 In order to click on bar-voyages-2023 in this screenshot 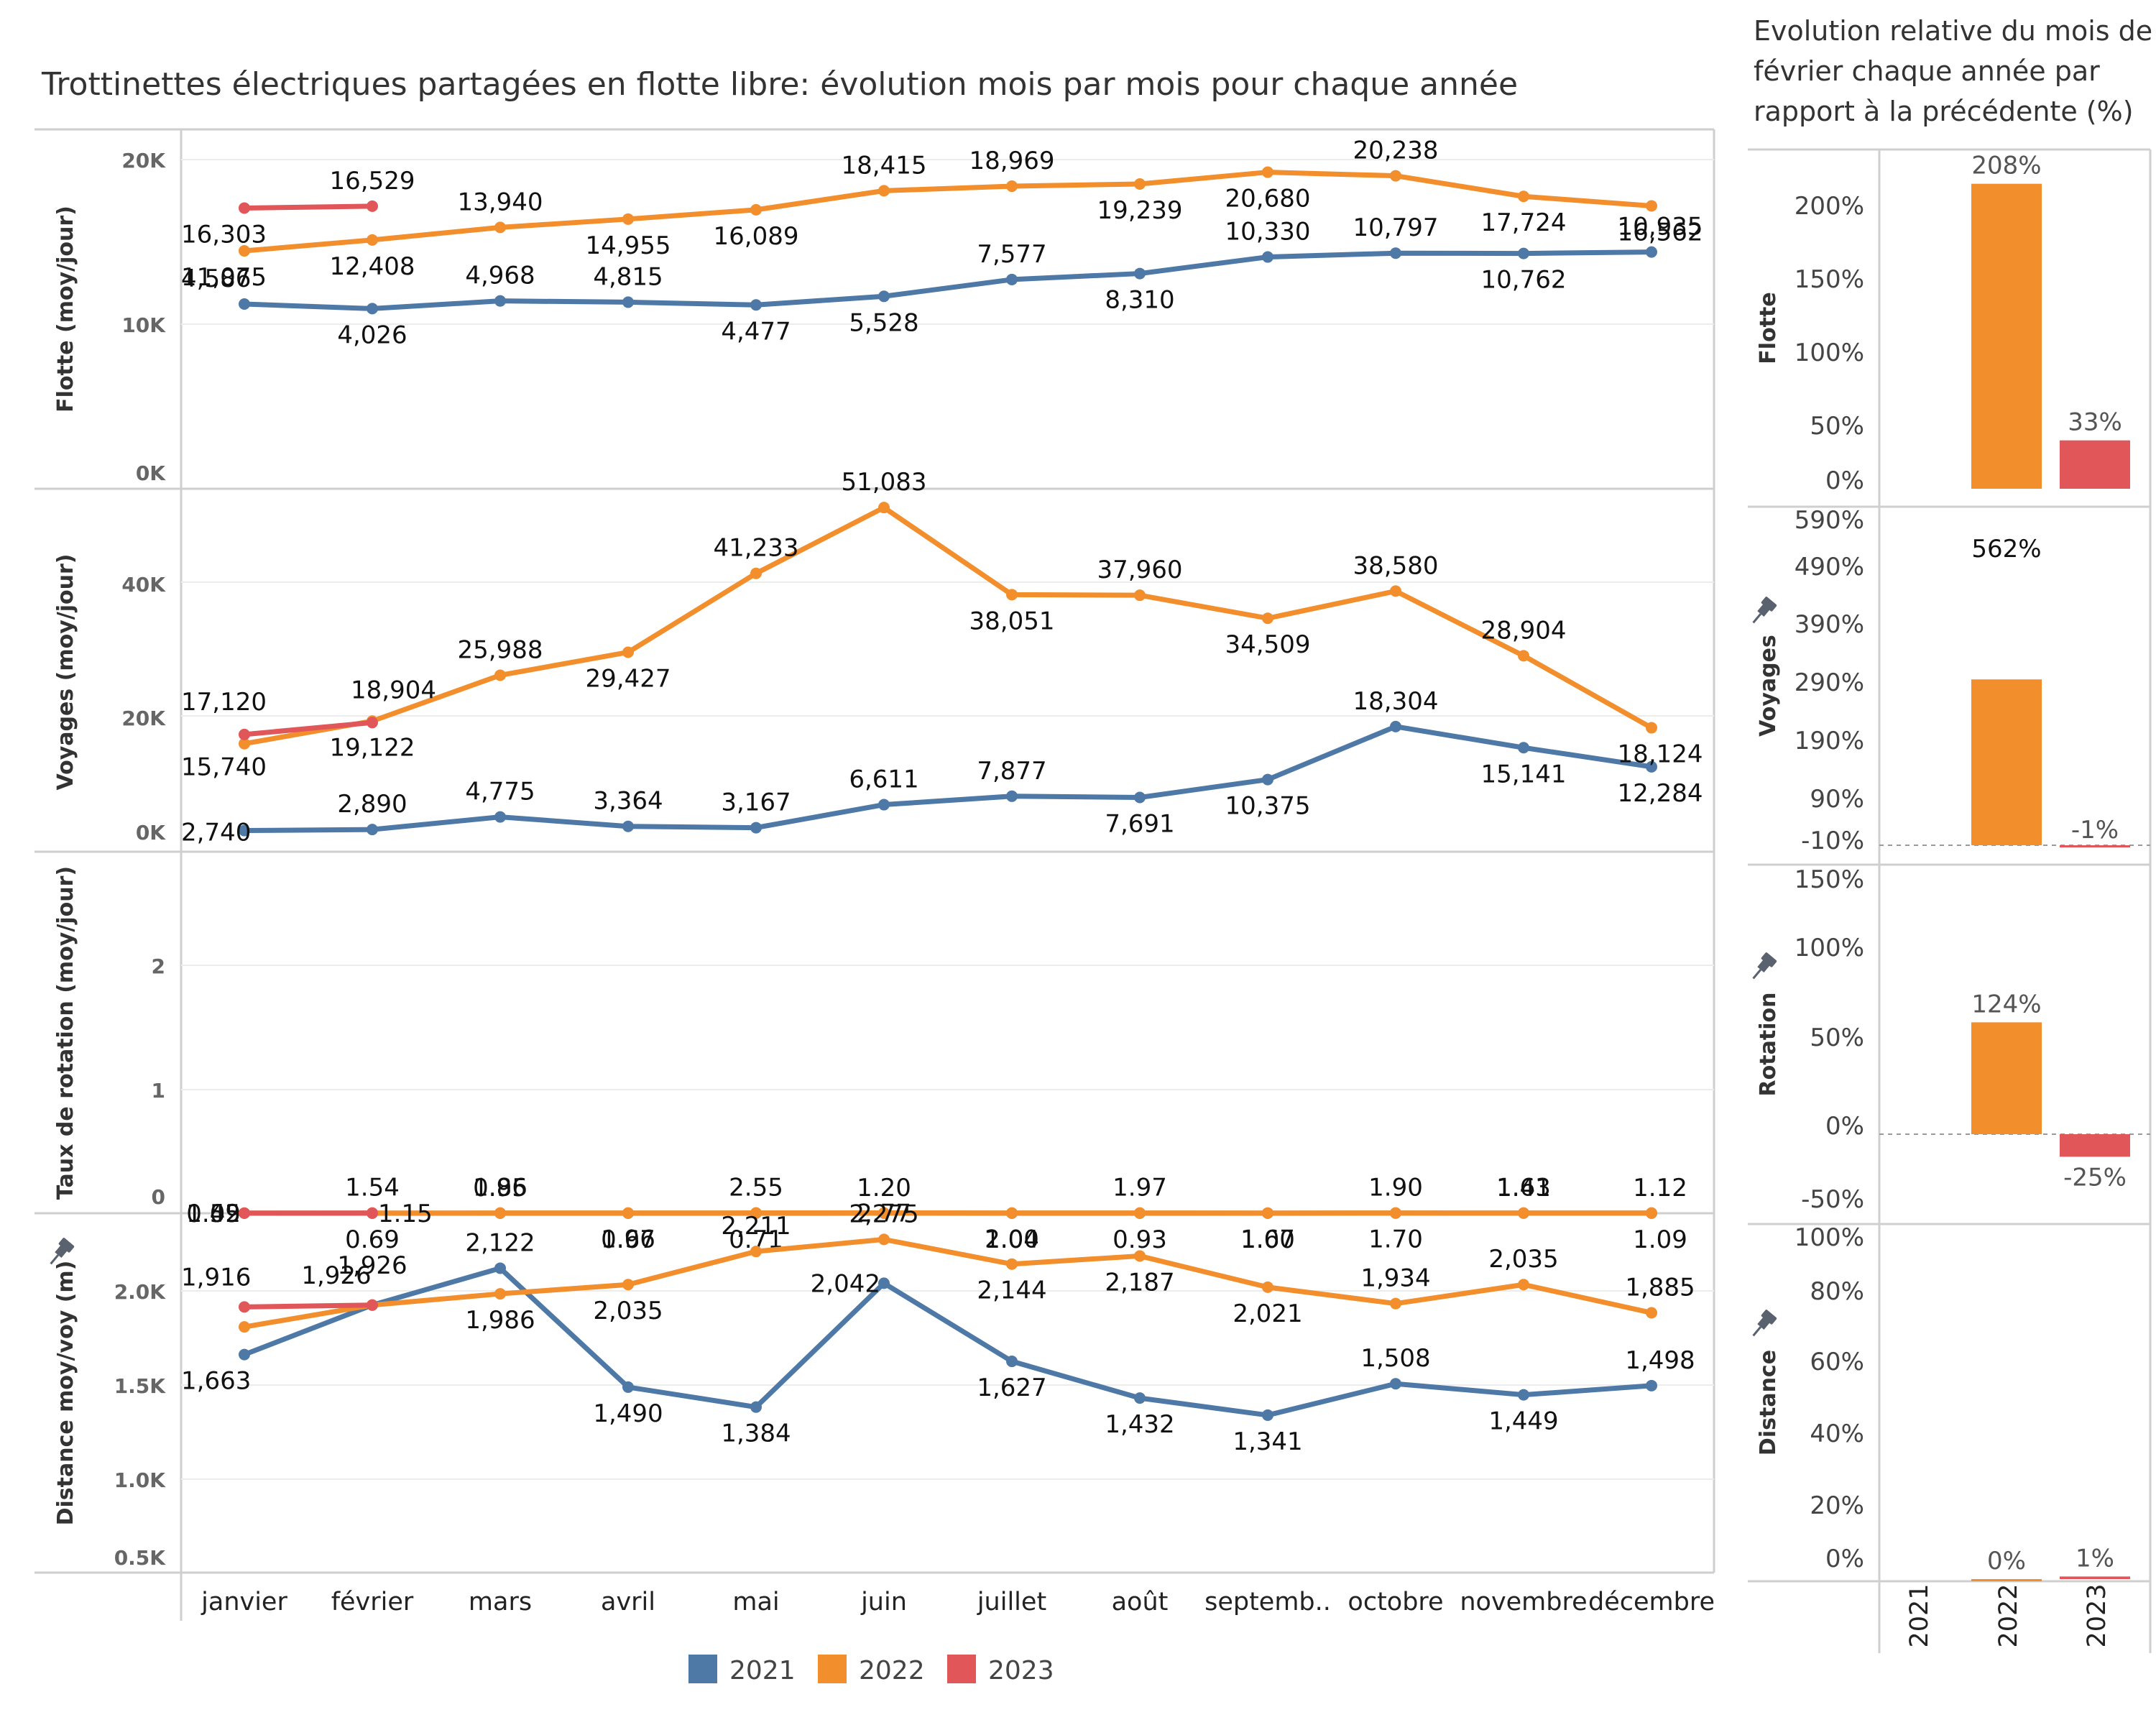, I will do `click(2095, 846)`.